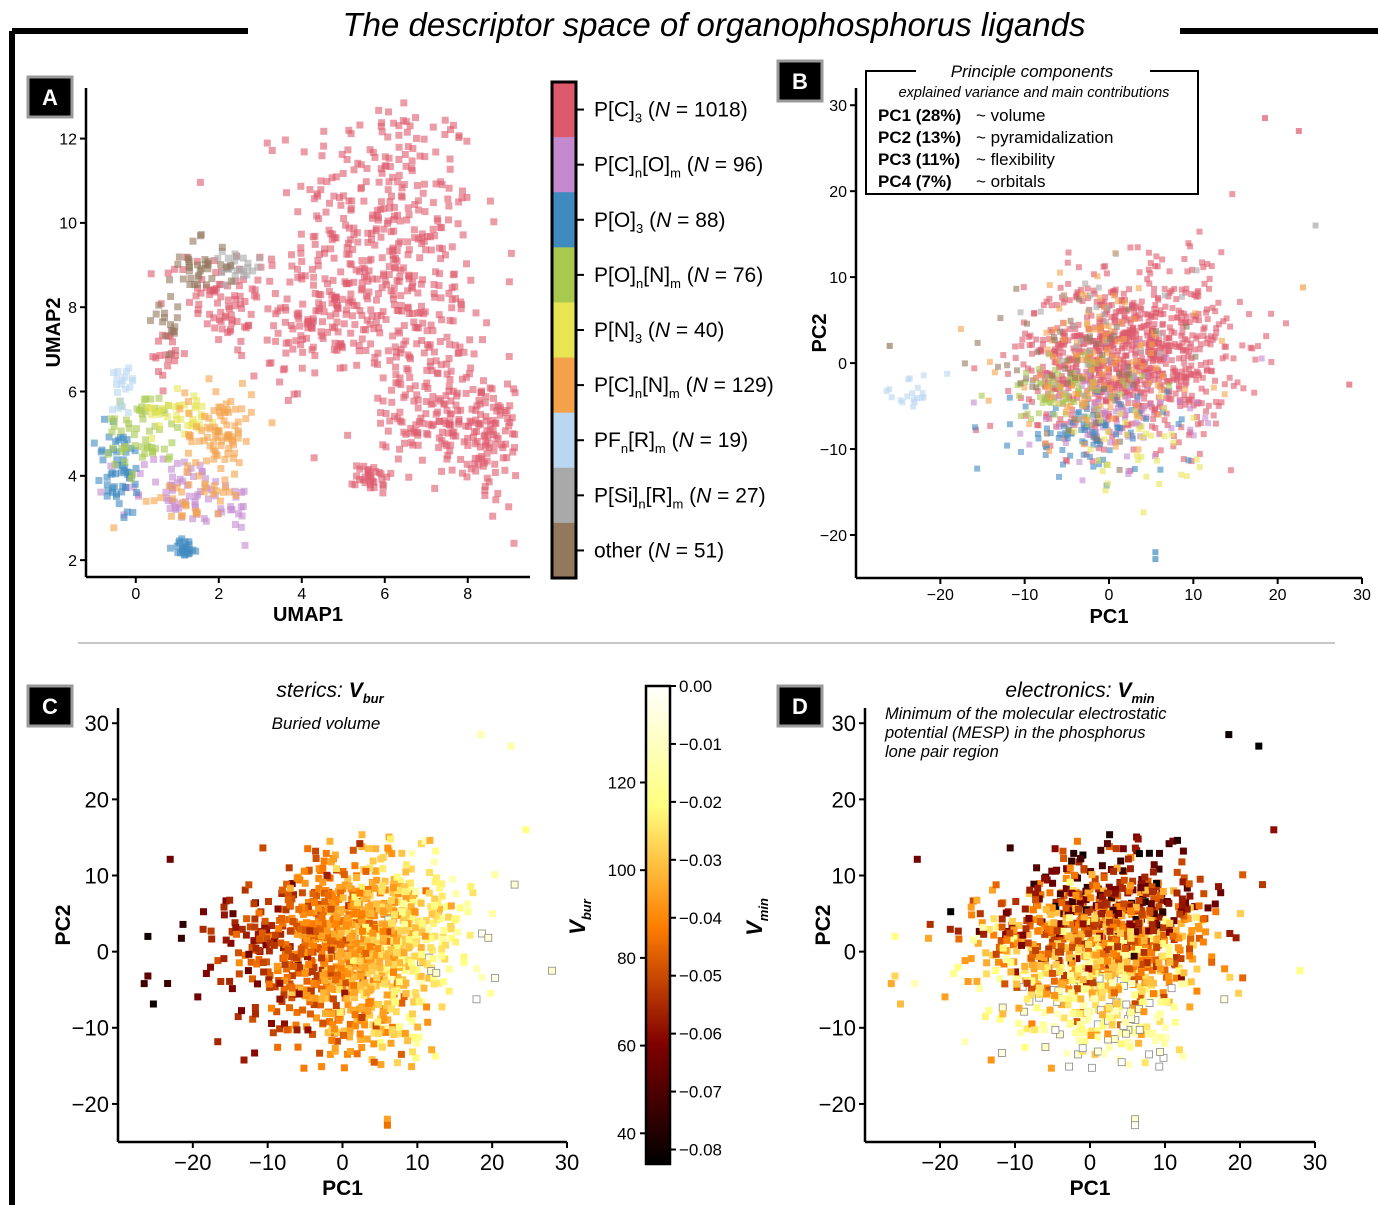 Image resolution: width=1378 pixels, height=1205 pixels. Describe the element at coordinates (1033, 71) in the screenshot. I see `pc-infobox-heading-bg` at that location.